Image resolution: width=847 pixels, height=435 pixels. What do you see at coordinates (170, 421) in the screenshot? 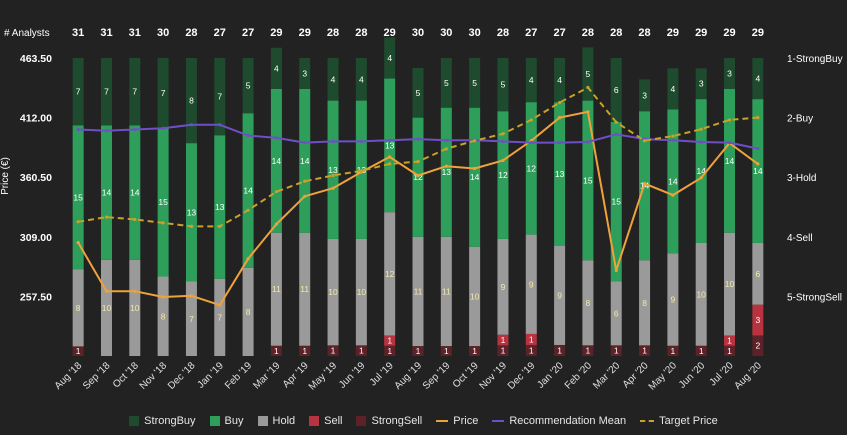
I see `legend-label-strongbuy: StrongBuy` at bounding box center [170, 421].